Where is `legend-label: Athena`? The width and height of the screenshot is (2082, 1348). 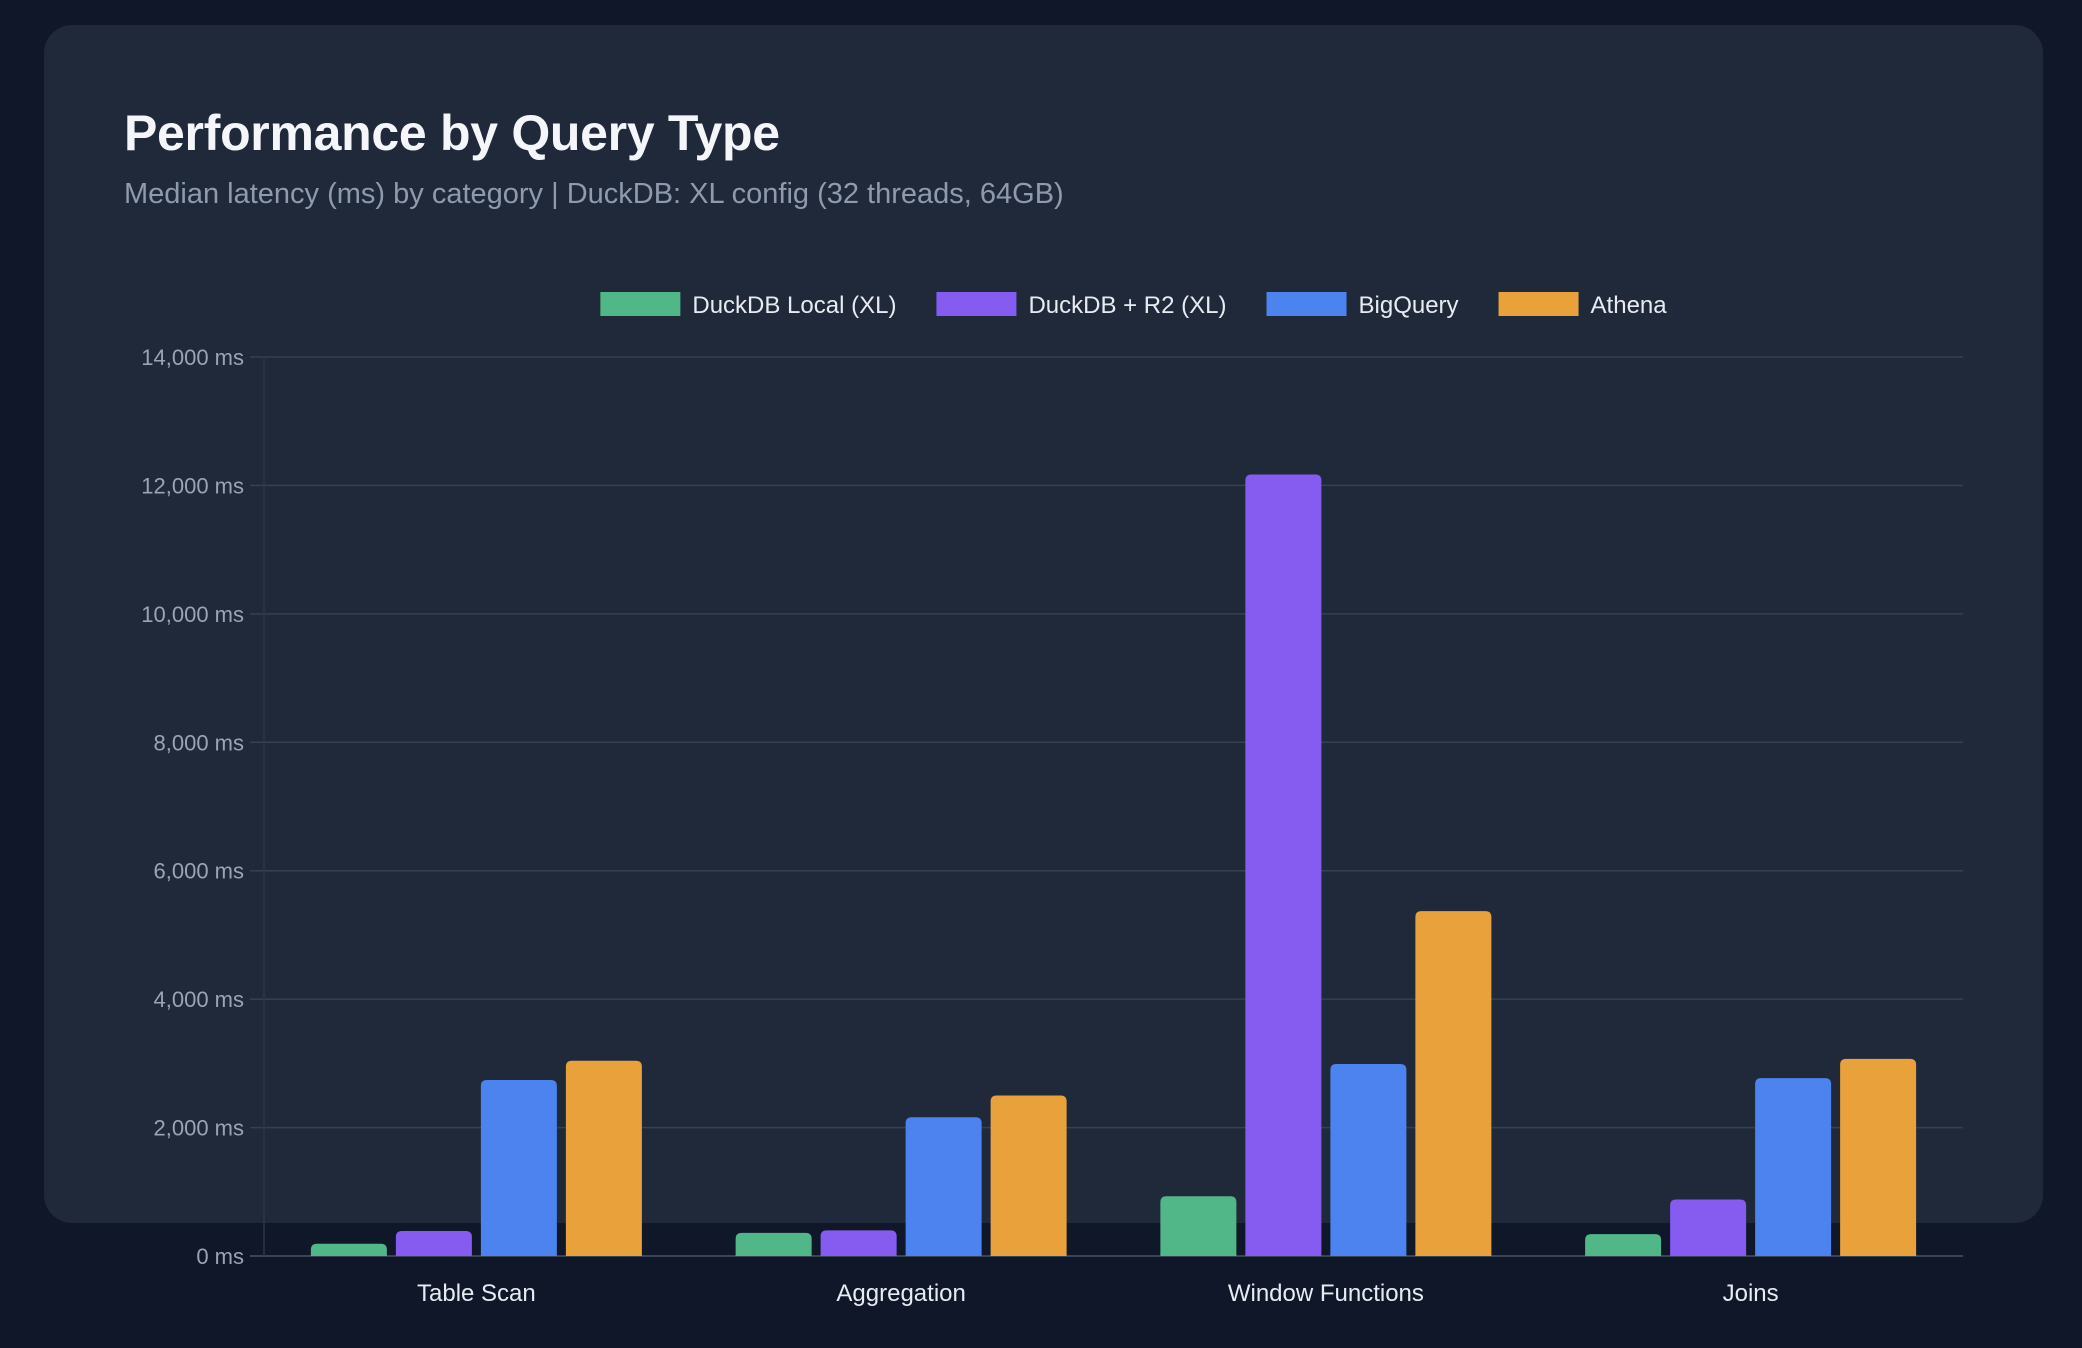 legend-label: Athena is located at coordinates (1629, 305).